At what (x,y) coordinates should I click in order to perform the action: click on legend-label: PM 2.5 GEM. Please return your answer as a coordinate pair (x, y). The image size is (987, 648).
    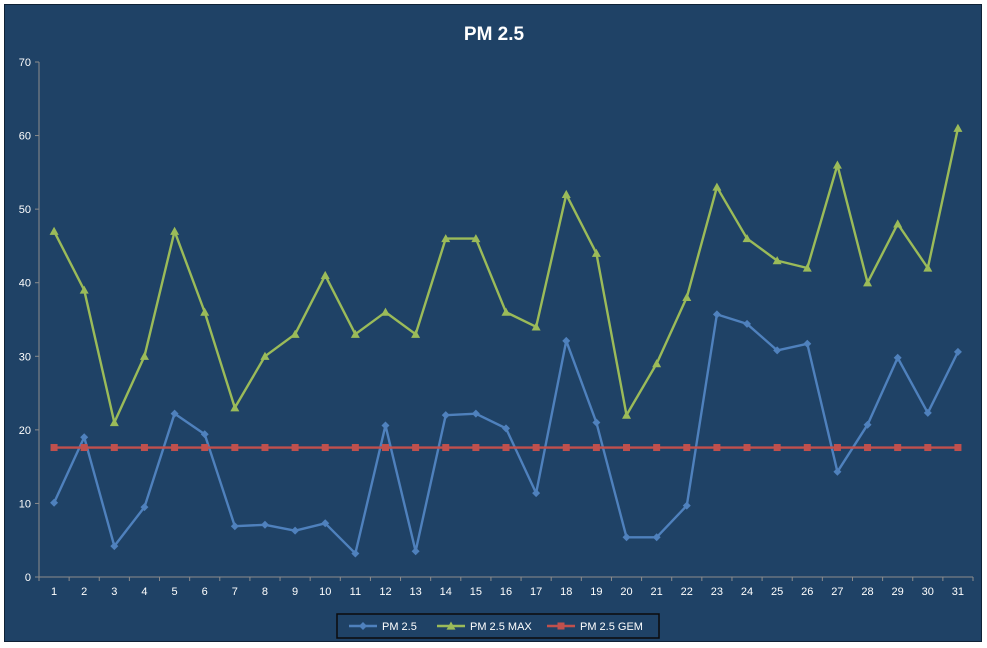
    Looking at the image, I should click on (611, 627).